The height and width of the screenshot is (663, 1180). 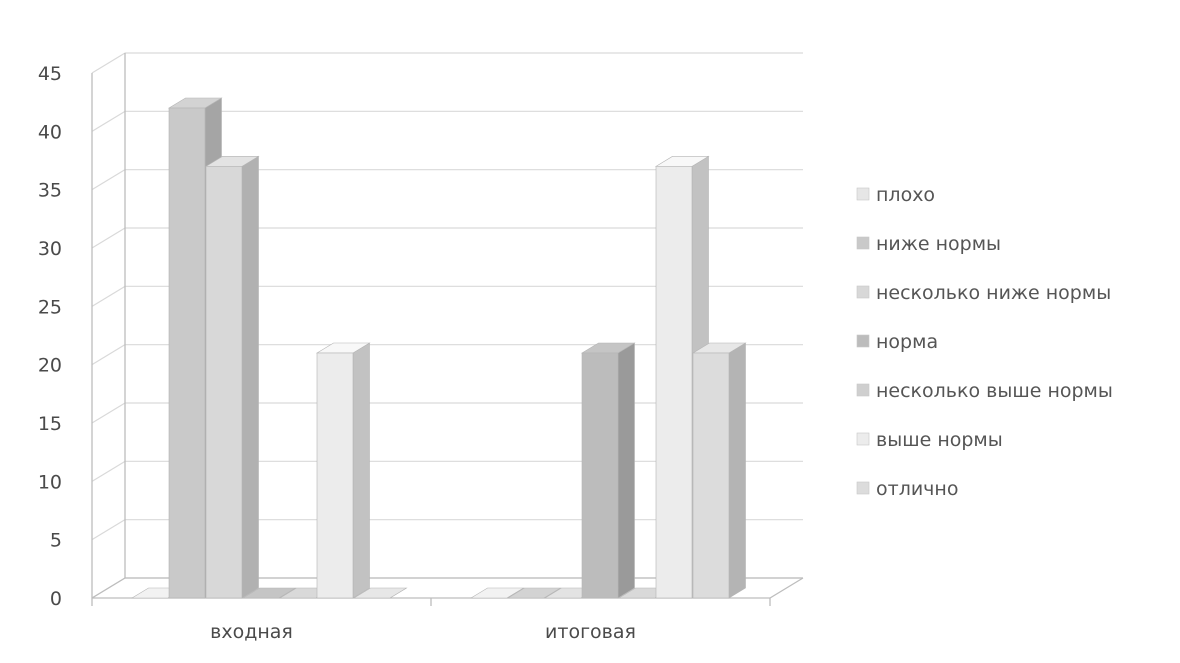 I want to click on y-tick-label-8: 40, so click(x=50, y=132).